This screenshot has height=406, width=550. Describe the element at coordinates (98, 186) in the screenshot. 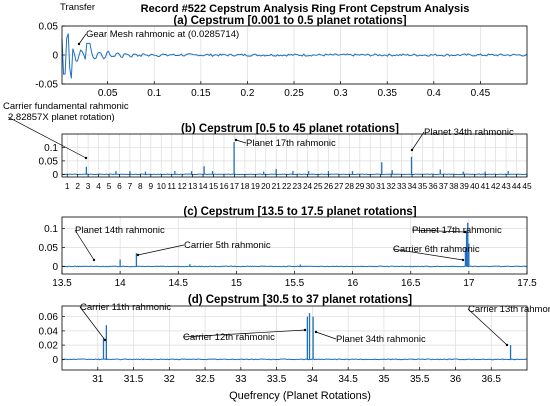

I see `x-tick-label: 4` at that location.